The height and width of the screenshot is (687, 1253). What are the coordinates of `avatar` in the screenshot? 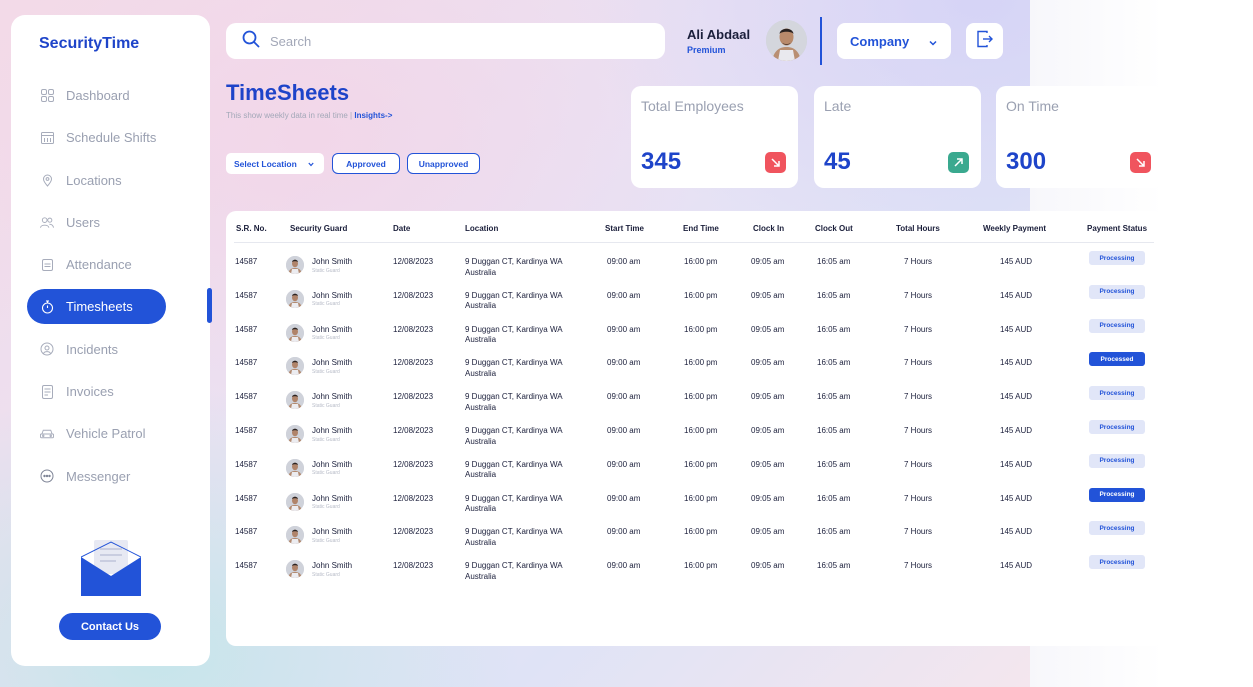 It's located at (786, 40).